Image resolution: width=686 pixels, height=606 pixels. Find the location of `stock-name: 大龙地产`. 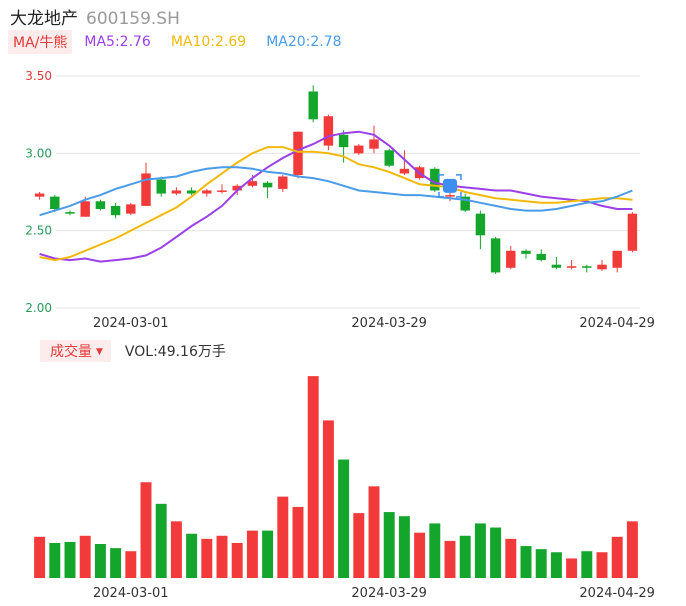

stock-name: 大龙地产 is located at coordinates (44, 19).